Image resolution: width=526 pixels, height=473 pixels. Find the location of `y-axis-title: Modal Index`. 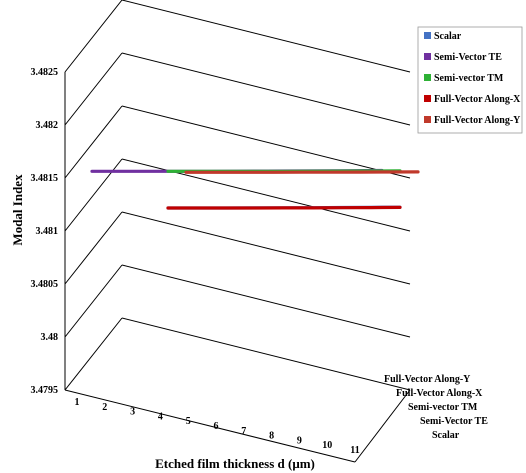

y-axis-title: Modal Index is located at coordinates (17, 210).